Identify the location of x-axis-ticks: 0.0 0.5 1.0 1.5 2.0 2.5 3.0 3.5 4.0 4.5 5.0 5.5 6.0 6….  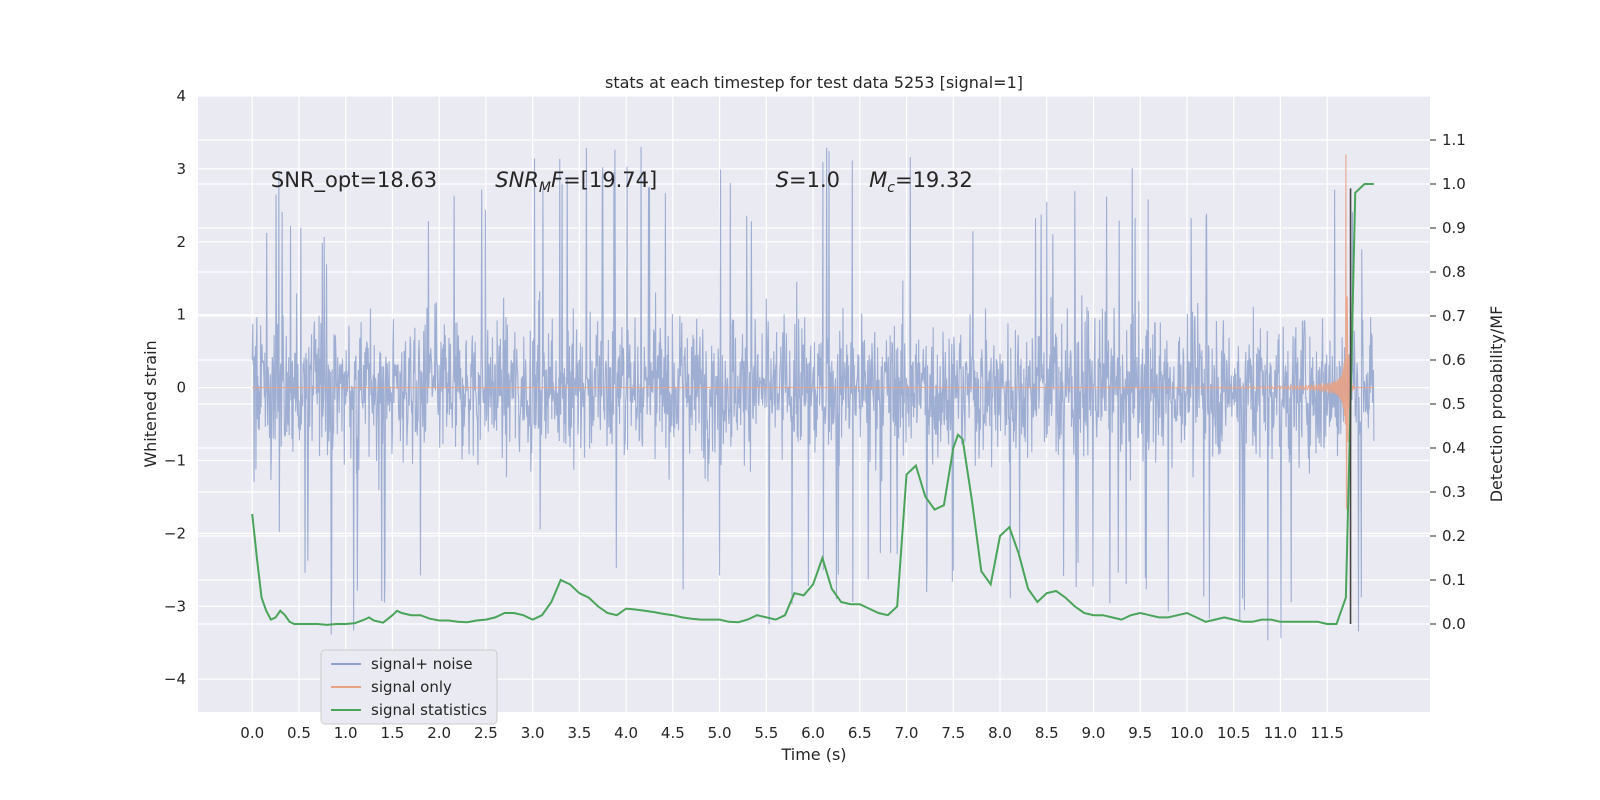
(792, 733).